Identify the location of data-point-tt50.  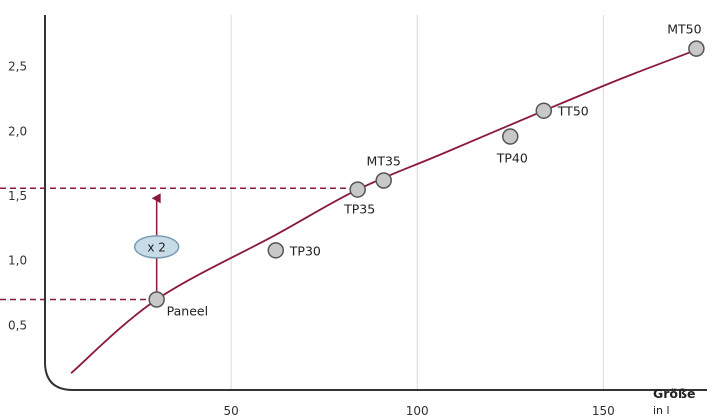
(544, 110).